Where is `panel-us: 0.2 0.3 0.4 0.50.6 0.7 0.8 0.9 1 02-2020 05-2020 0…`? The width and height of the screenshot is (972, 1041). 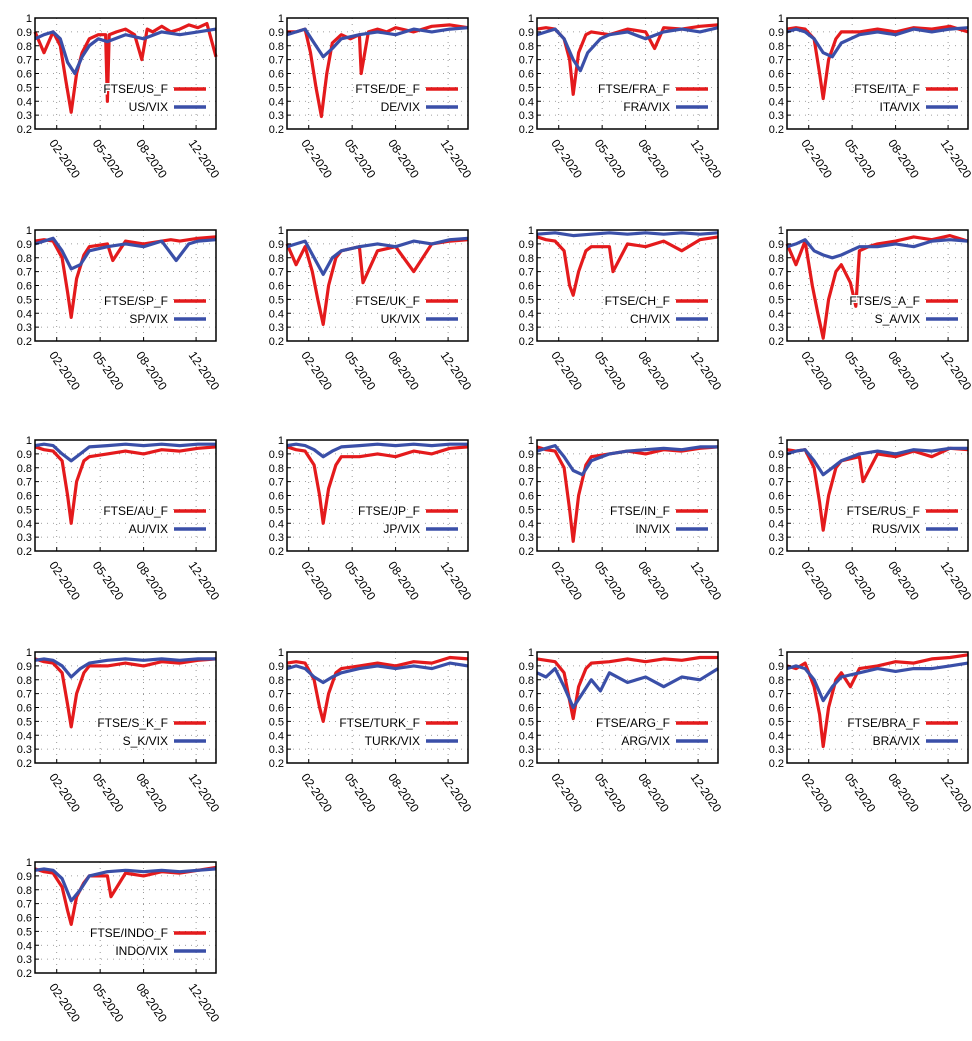
panel-us: 0.2 0.3 0.4 0.50.6 0.7 0.8 0.9 1 02-2020 05-2020 0… is located at coordinates (120, 97).